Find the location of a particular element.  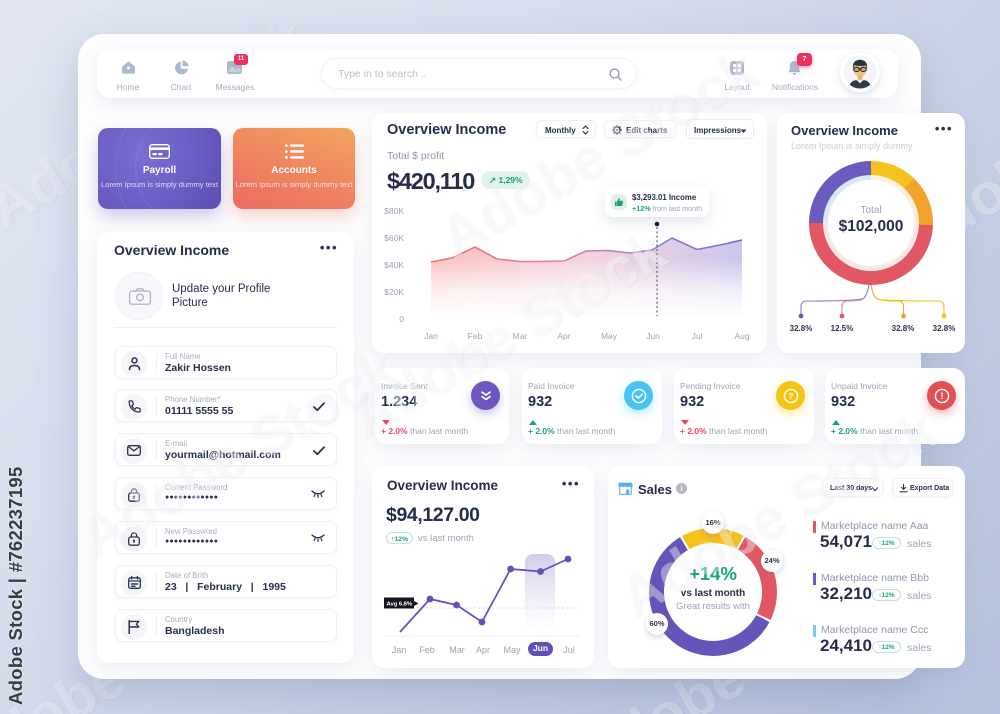

svg-text: Avg 6.8% is located at coordinates (400, 605).